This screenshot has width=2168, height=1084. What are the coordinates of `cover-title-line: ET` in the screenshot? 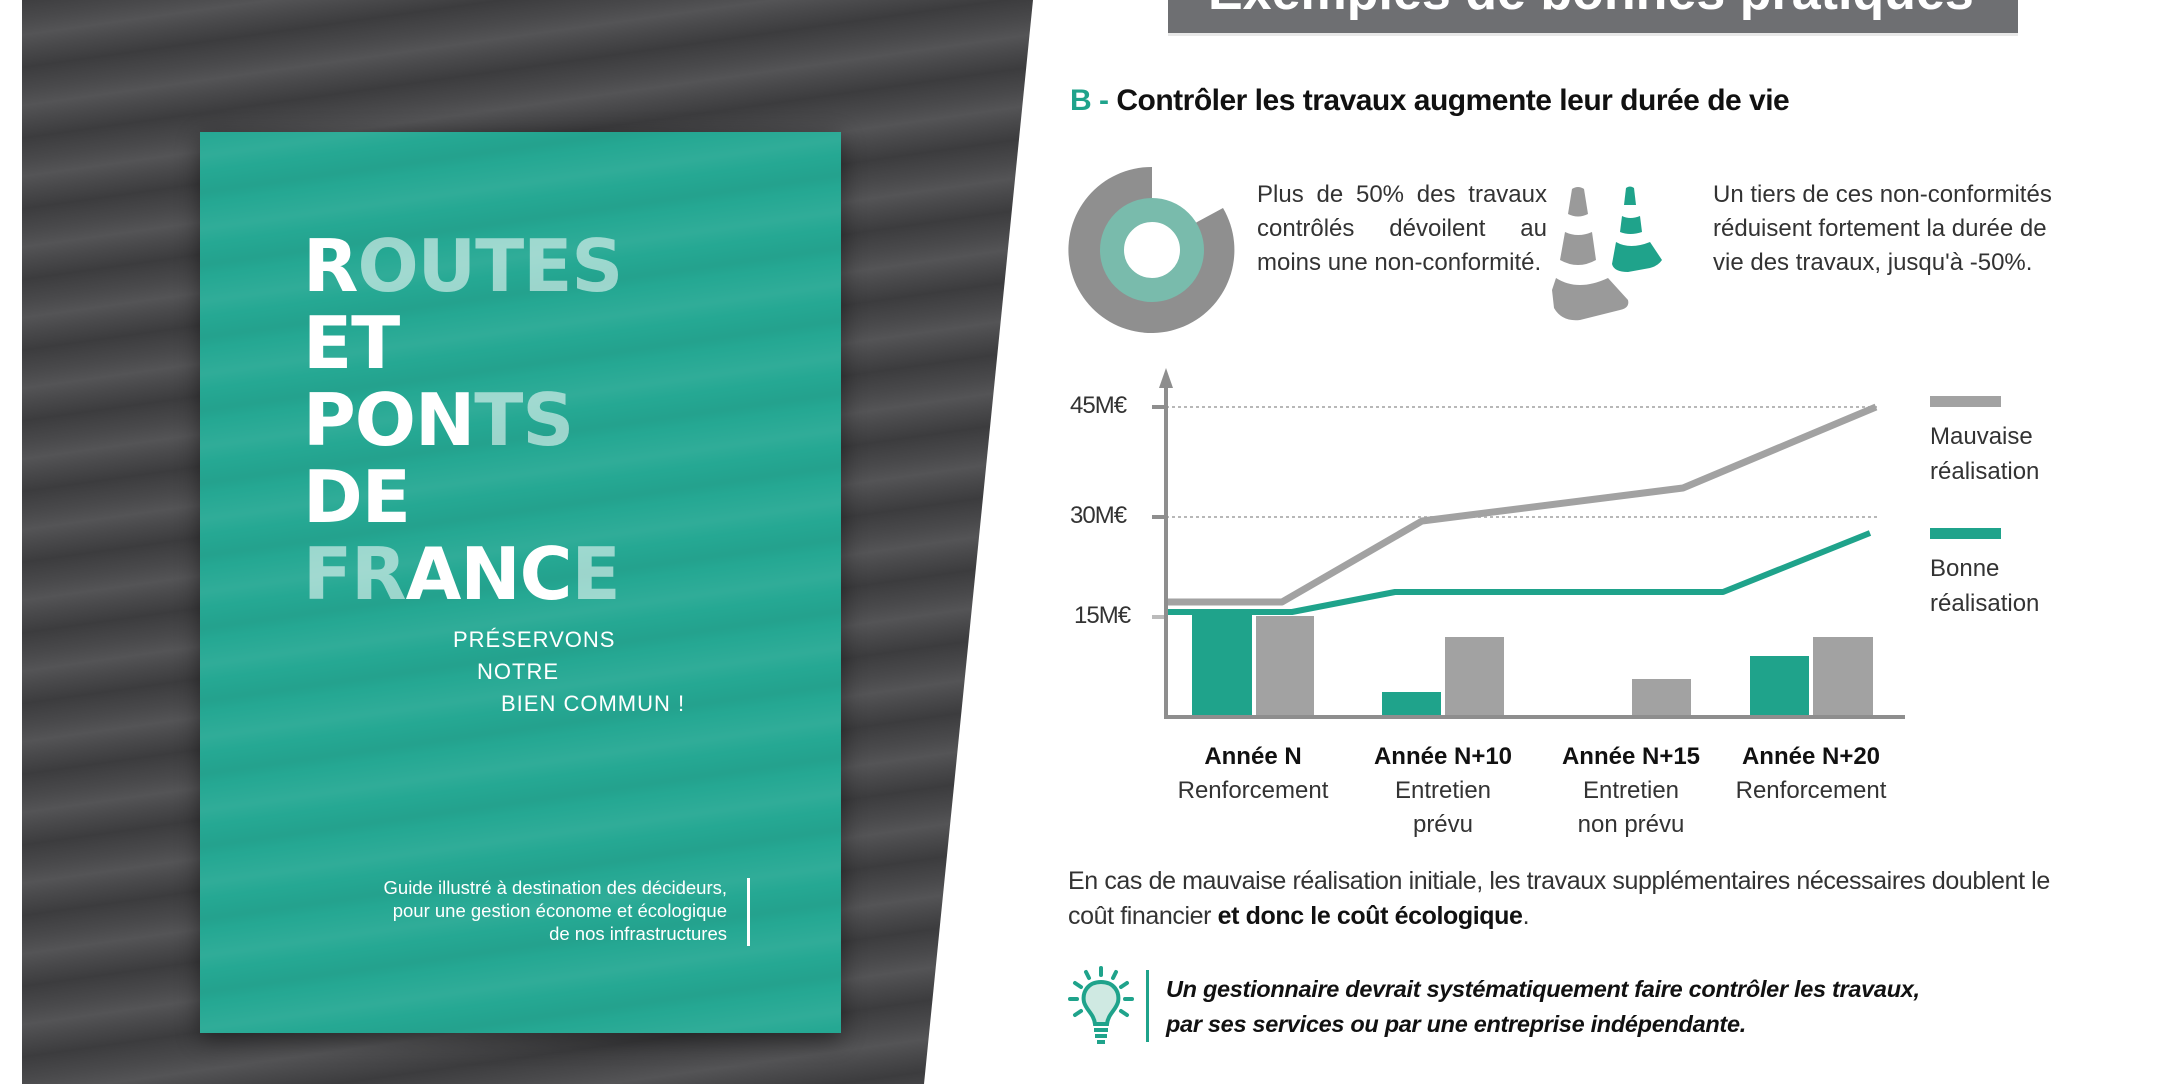 It's located at (351, 343).